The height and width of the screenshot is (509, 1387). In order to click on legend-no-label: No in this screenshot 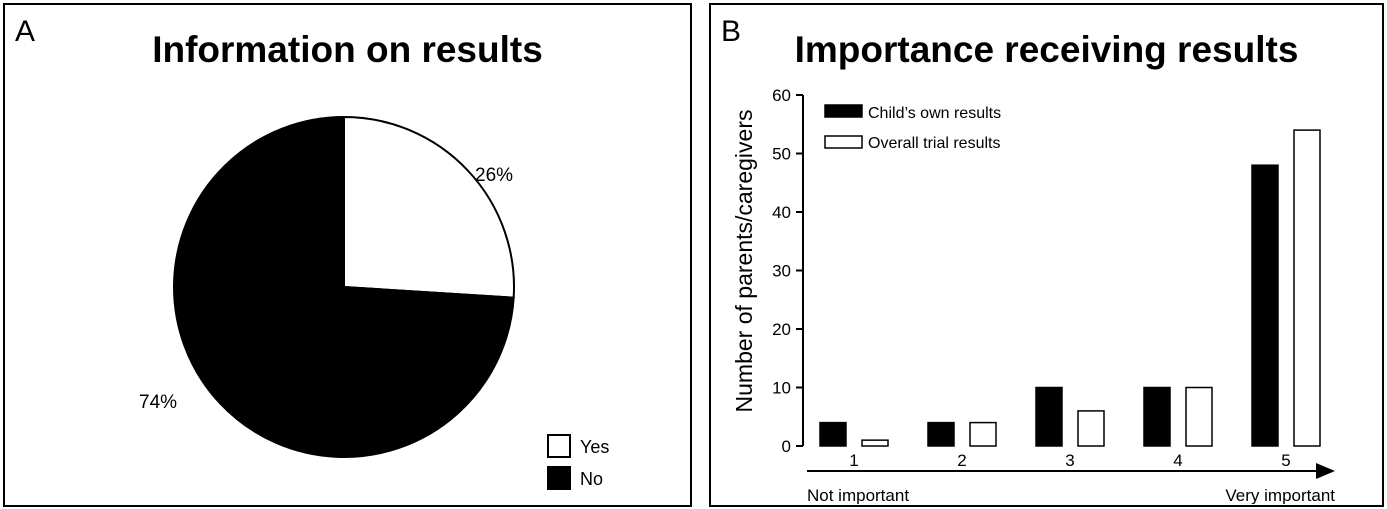, I will do `click(591, 479)`.